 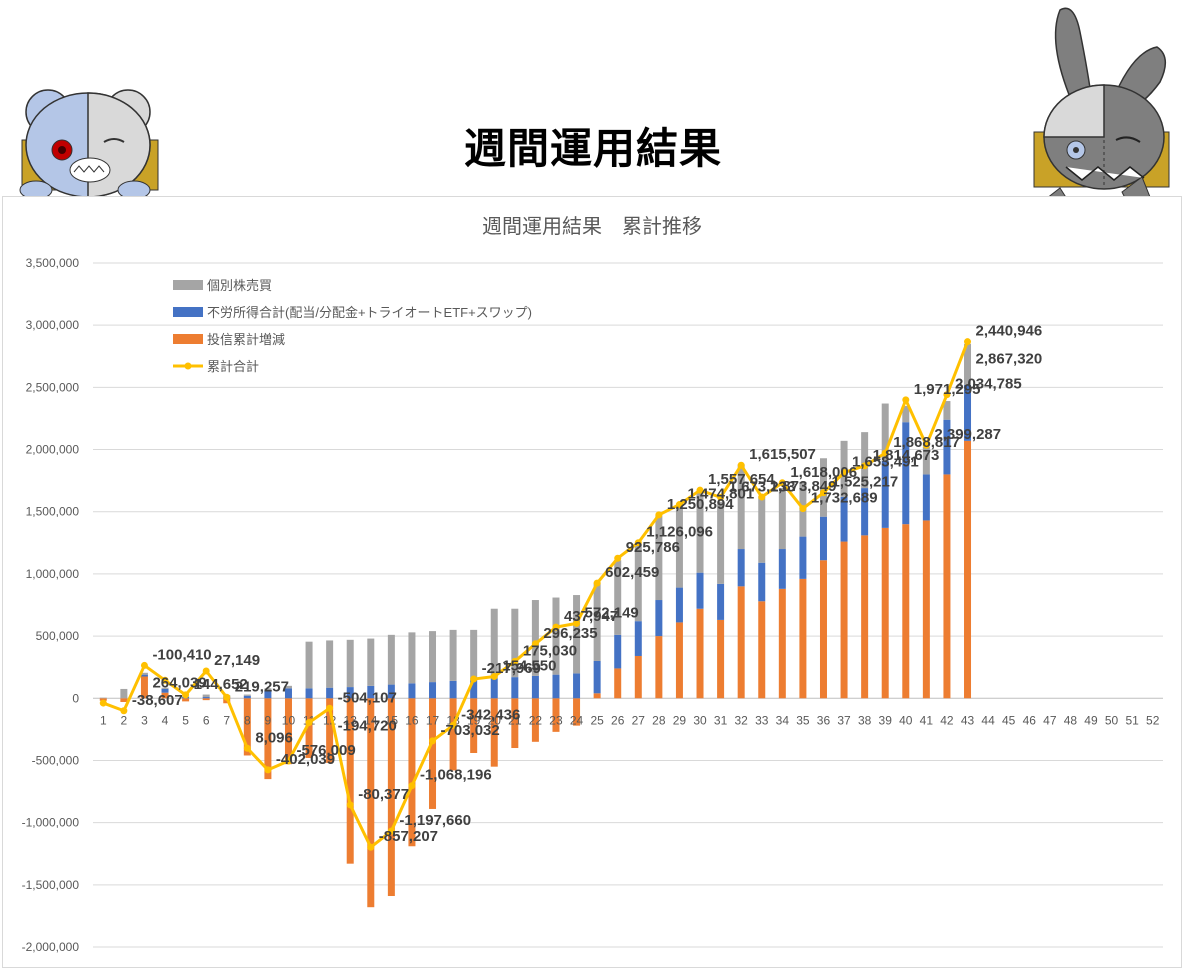 What do you see at coordinates (783, 720) in the screenshot?
I see `x-tick-label: 34` at bounding box center [783, 720].